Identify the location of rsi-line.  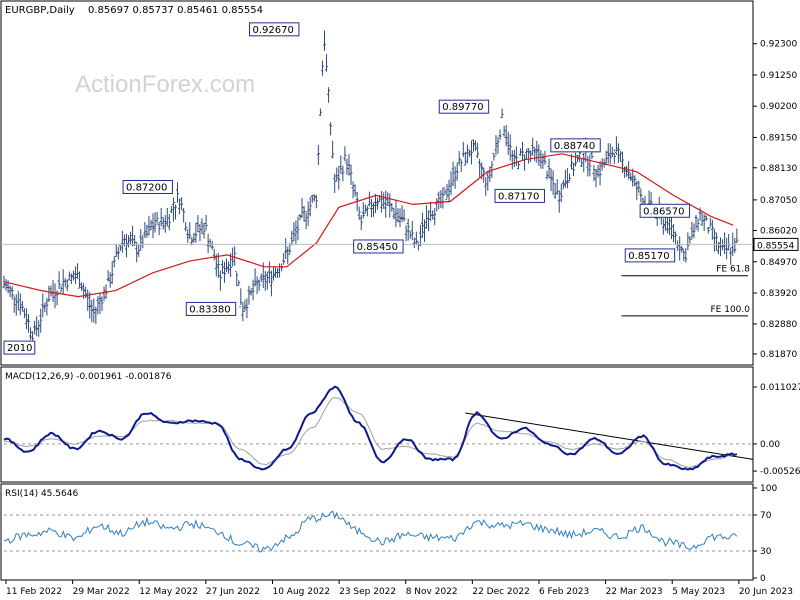
(370, 531).